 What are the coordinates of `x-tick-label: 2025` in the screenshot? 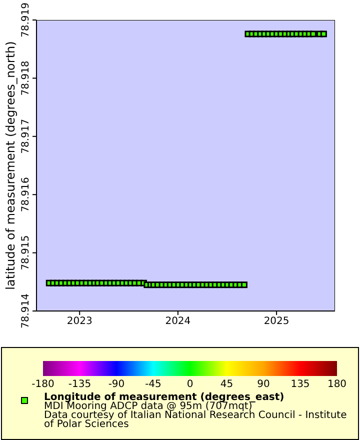 It's located at (277, 322).